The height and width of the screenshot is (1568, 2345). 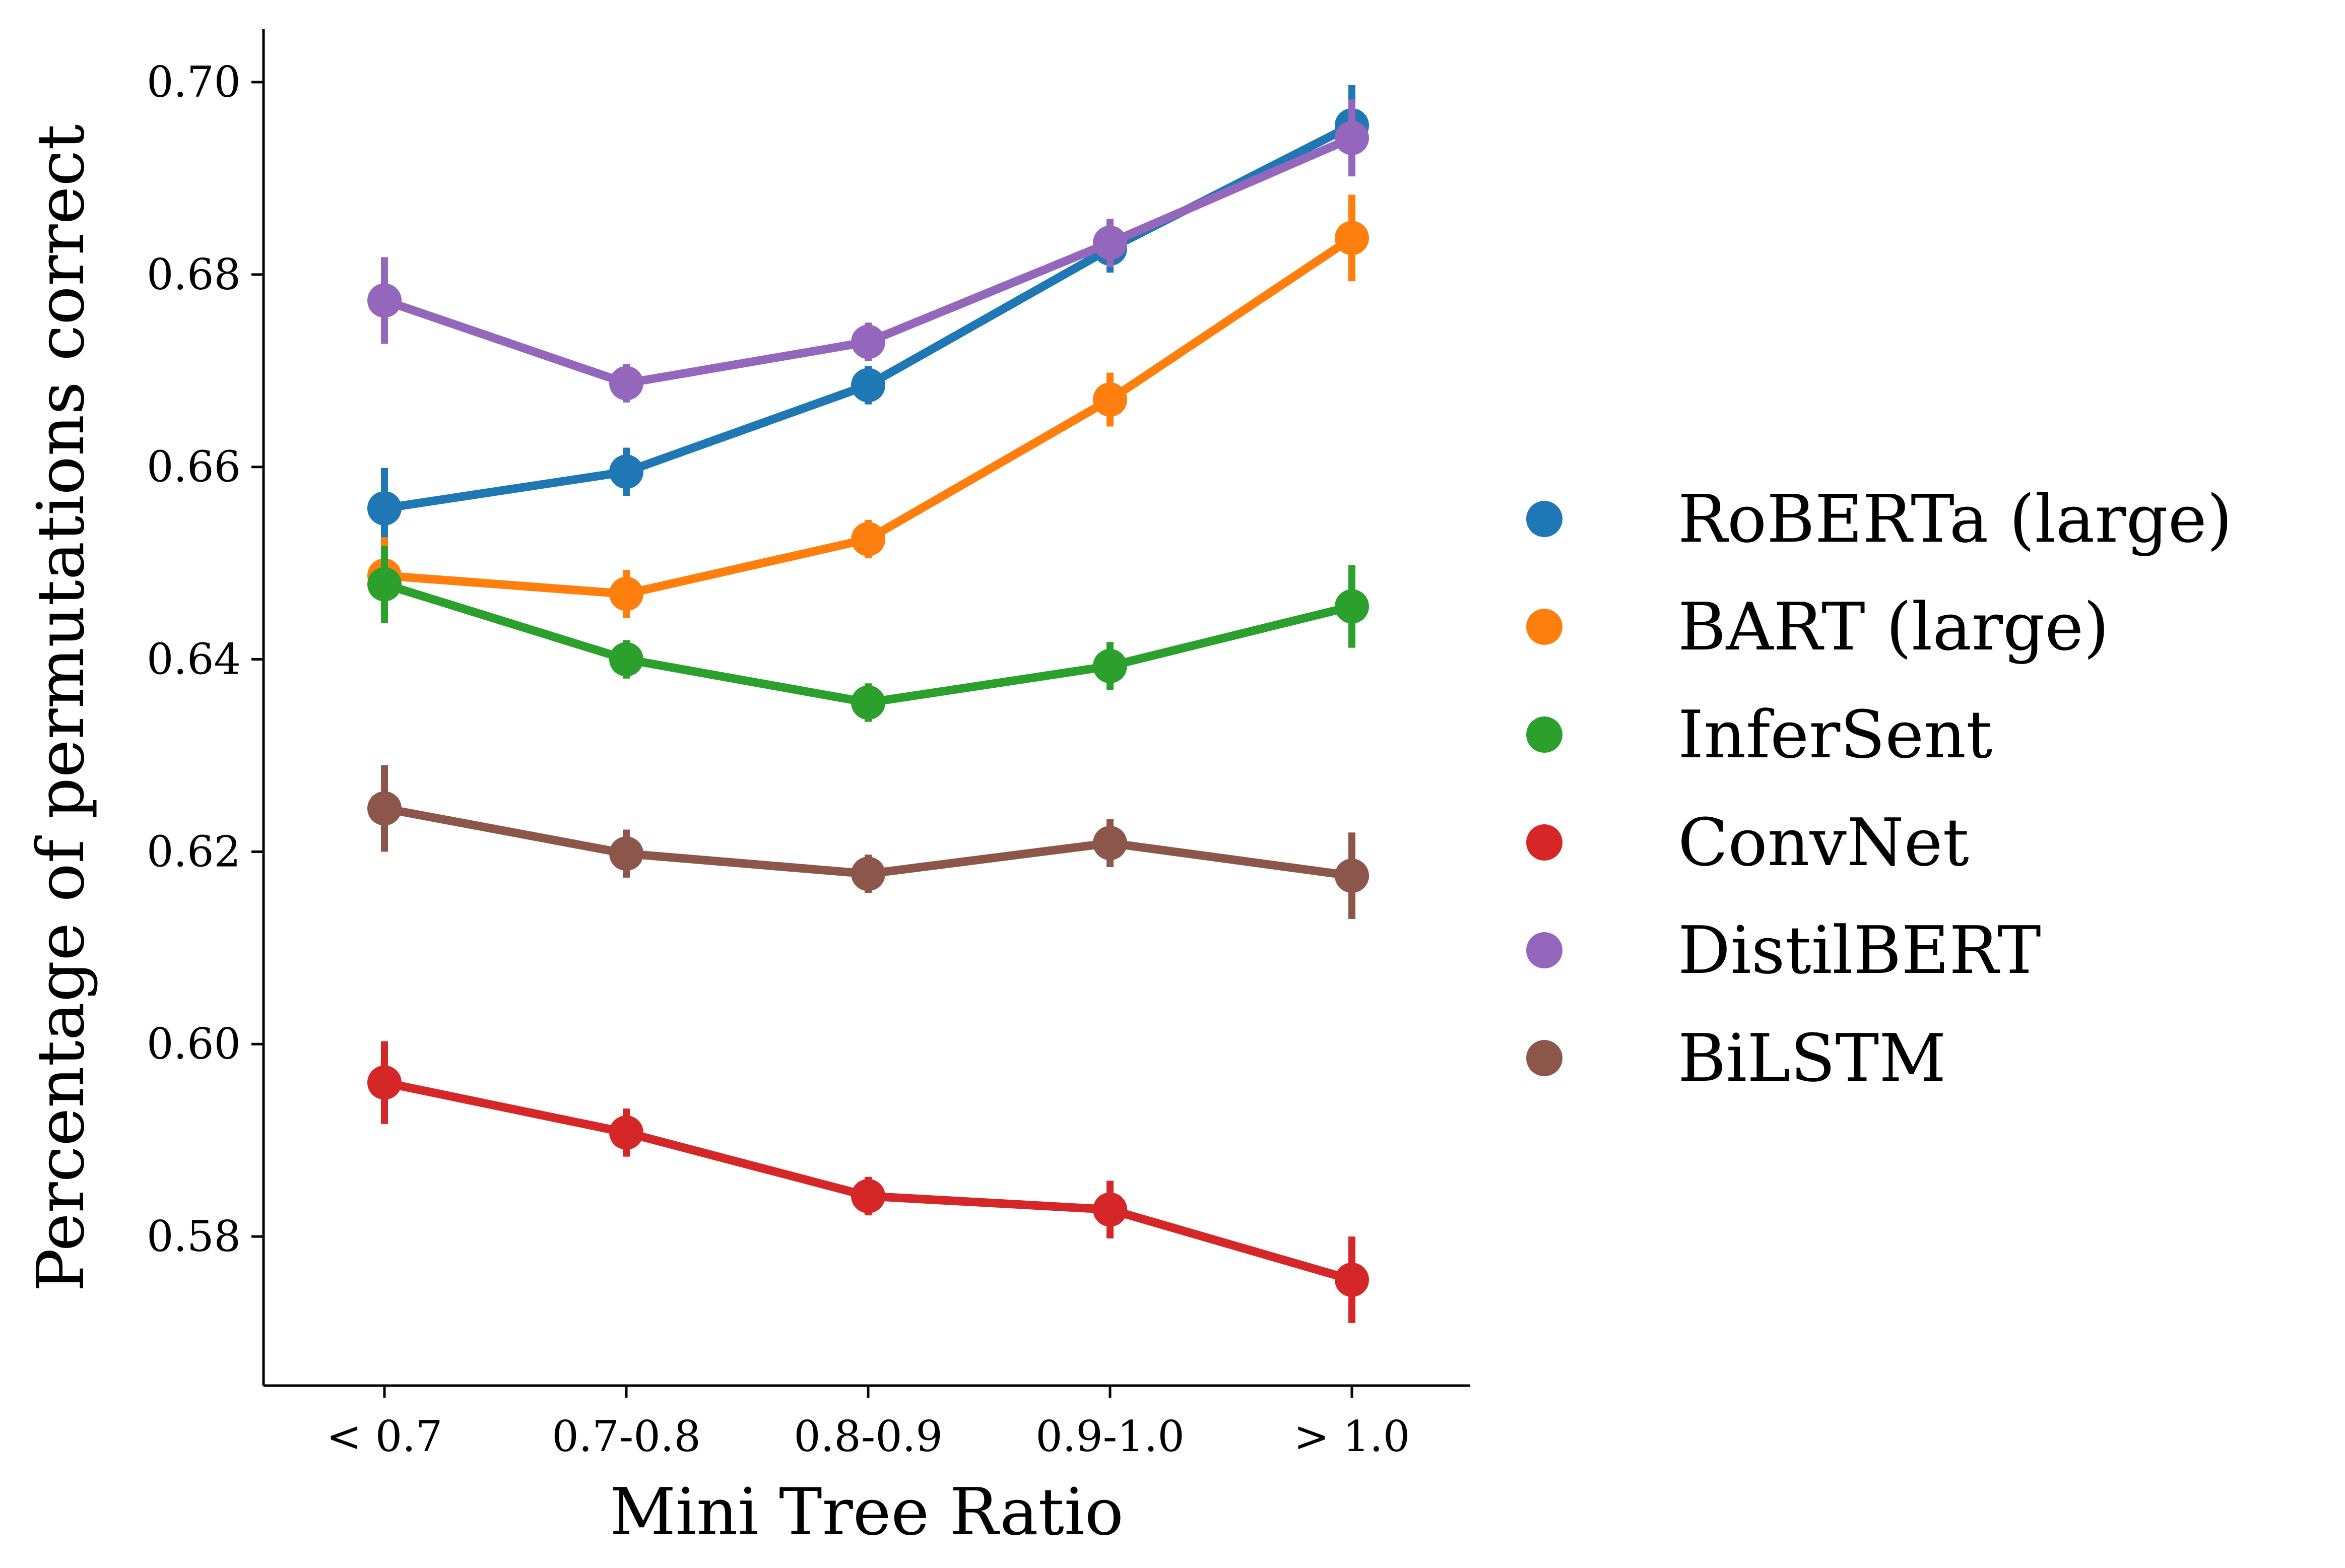 I want to click on y-tick-label: 0.70, so click(x=194, y=82).